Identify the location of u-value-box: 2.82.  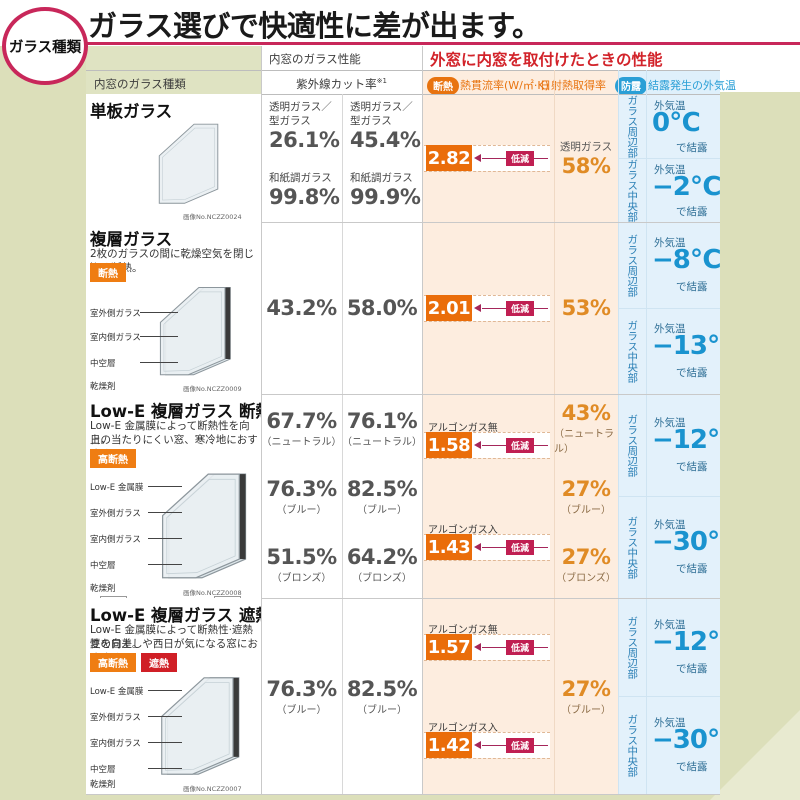
(449, 158).